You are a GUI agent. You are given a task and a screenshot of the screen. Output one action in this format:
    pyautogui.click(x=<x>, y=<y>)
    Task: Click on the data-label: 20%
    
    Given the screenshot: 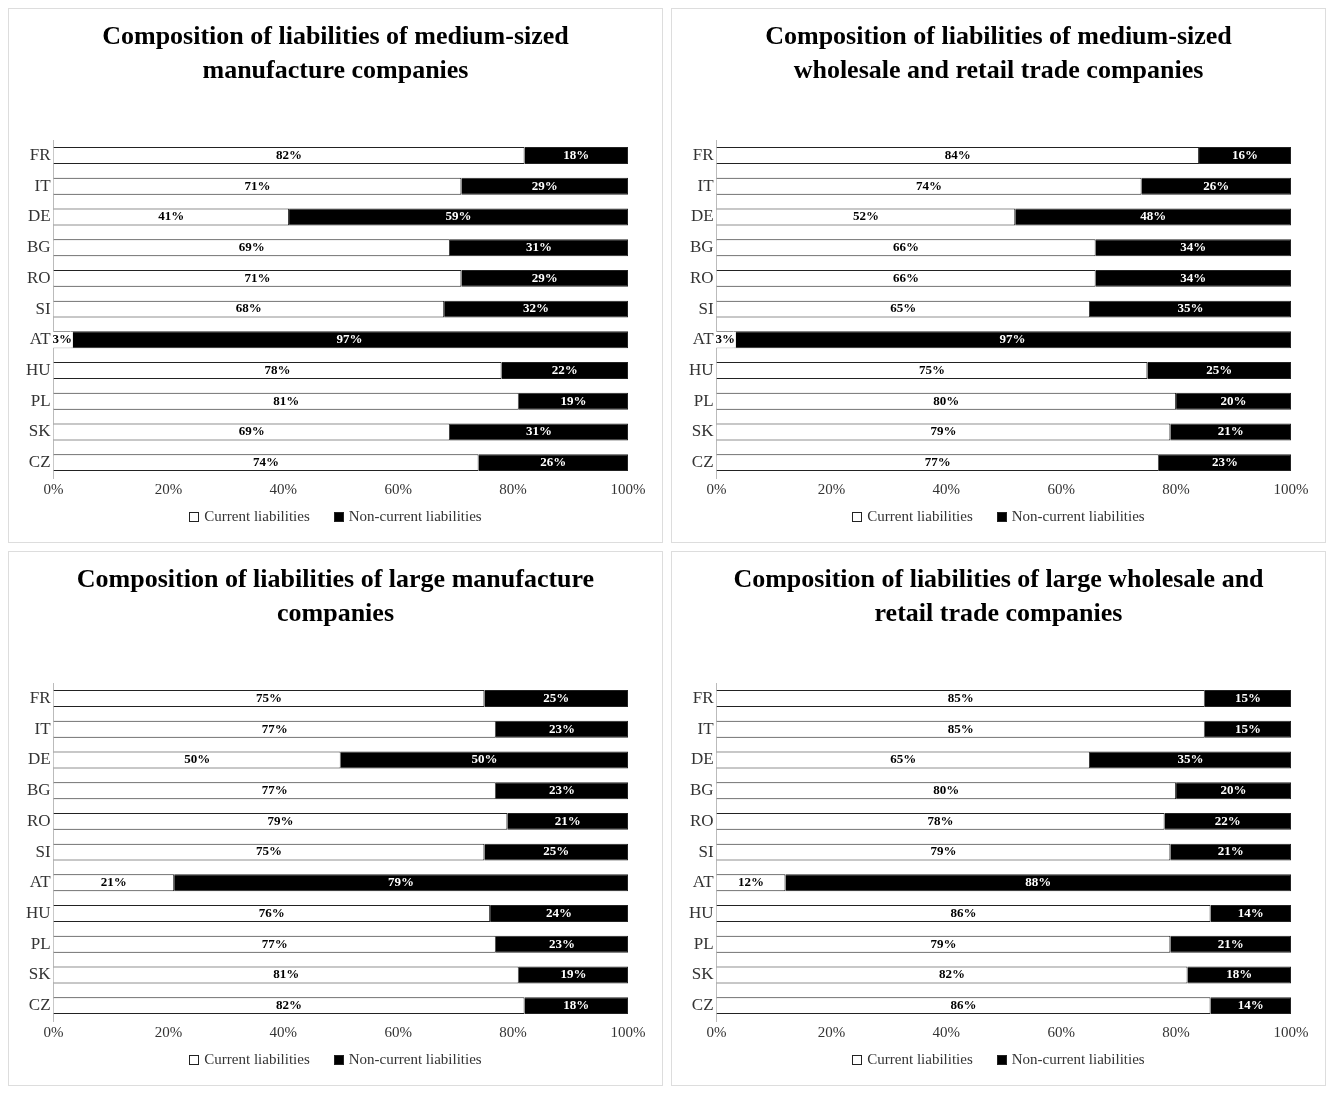 What is the action you would take?
    pyautogui.click(x=1233, y=400)
    